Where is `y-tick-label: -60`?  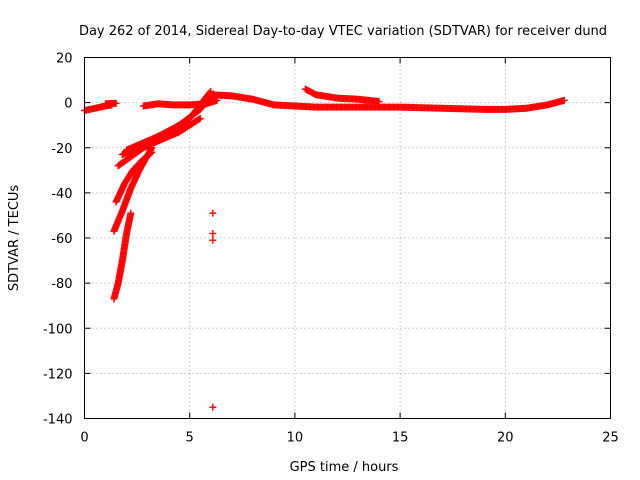 y-tick-label: -60 is located at coordinates (61, 239).